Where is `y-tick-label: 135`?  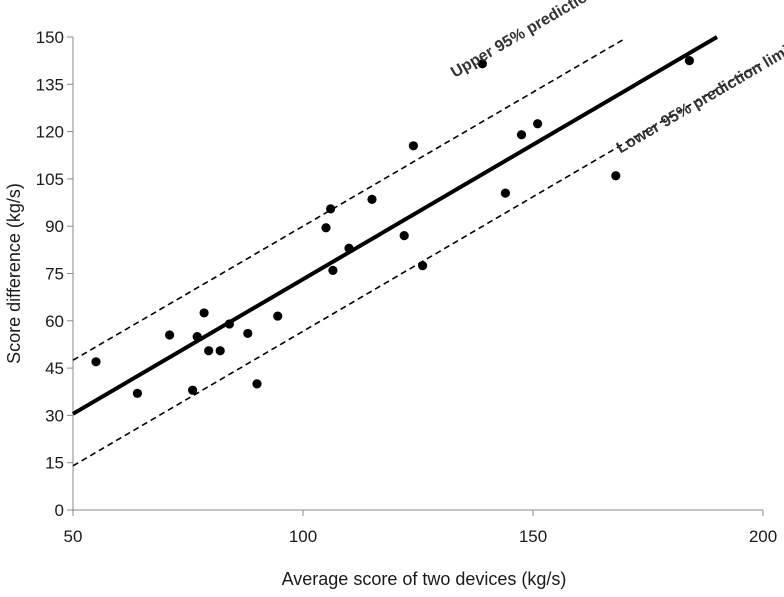
y-tick-label: 135 is located at coordinates (50, 84).